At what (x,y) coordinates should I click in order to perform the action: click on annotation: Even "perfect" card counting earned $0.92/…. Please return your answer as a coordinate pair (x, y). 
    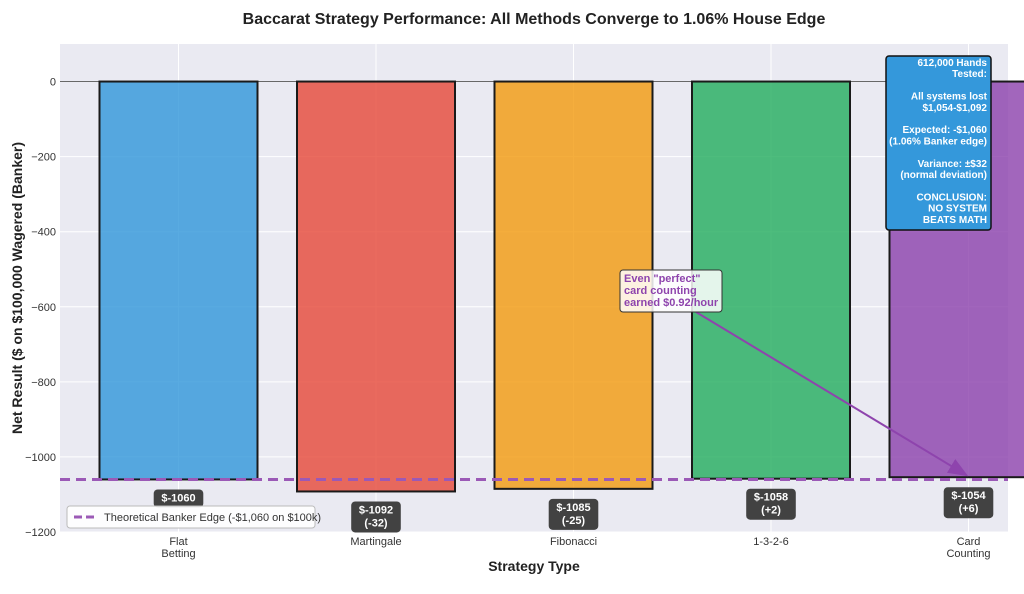
    Looking at the image, I should click on (794, 373).